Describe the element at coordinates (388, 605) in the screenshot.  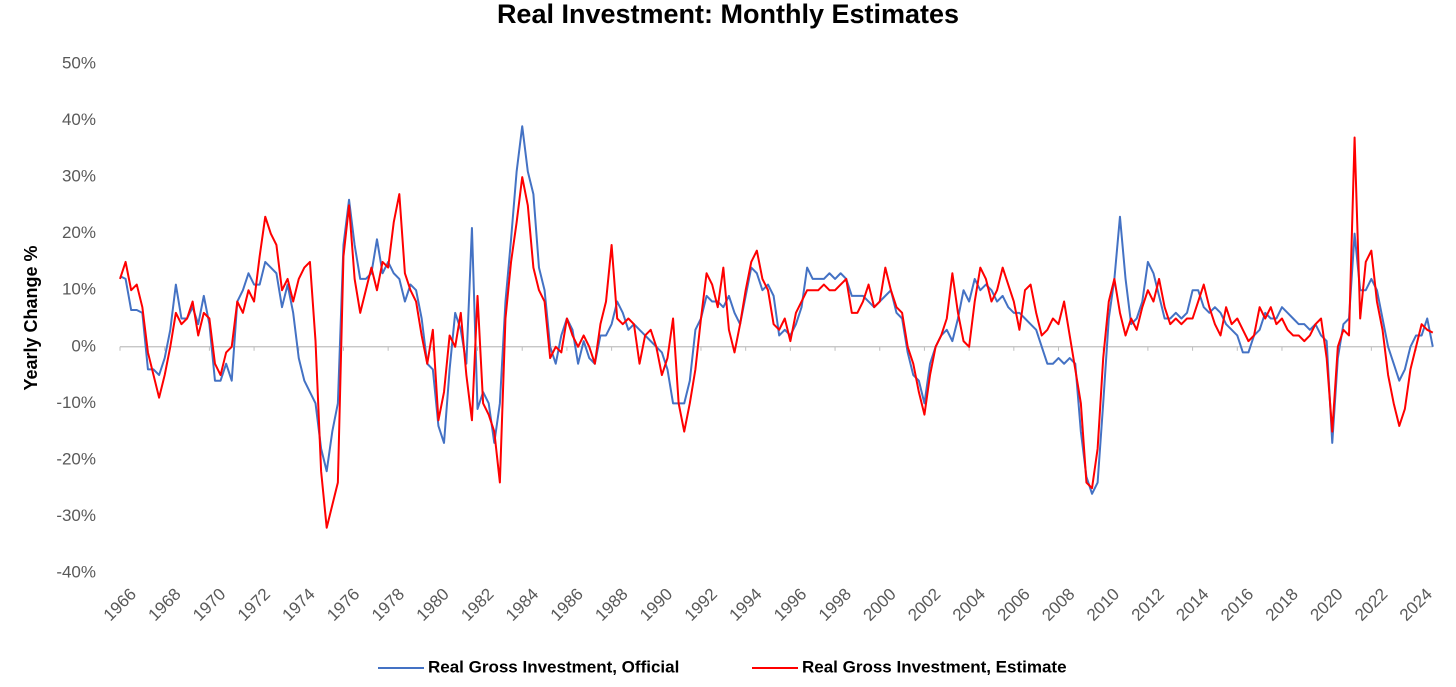
I see `x-tick-label: 1978` at that location.